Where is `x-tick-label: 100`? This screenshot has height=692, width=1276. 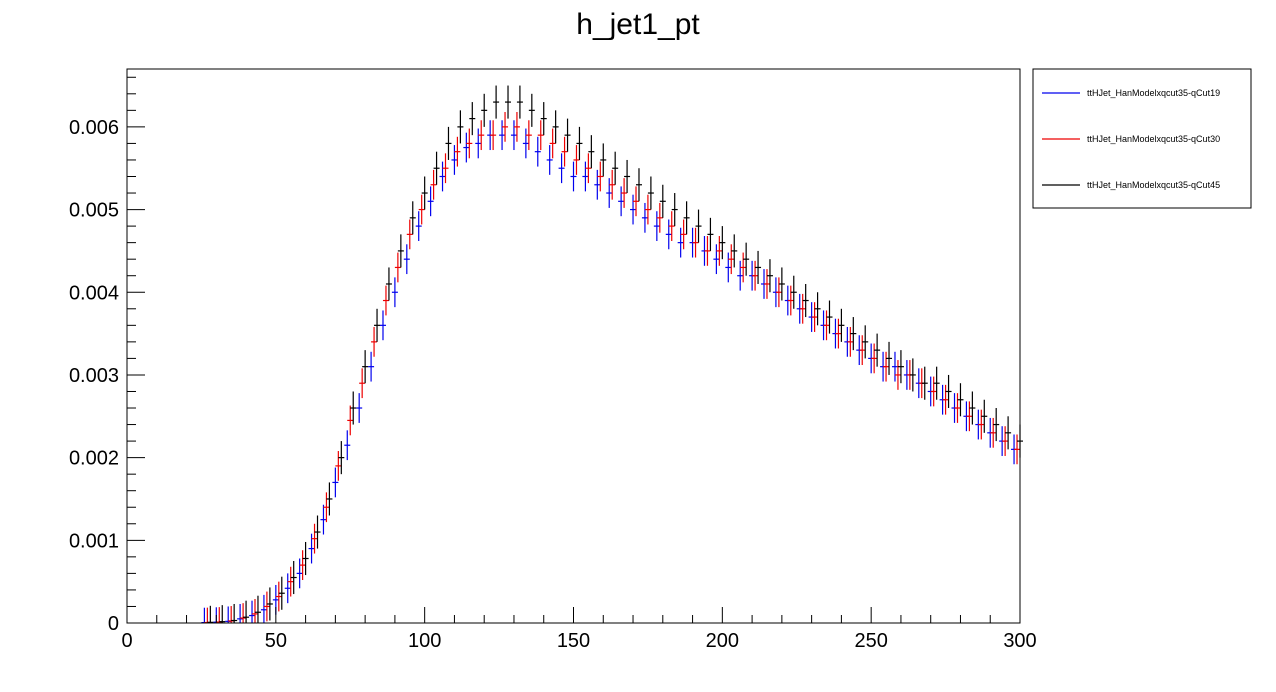
x-tick-label: 100 is located at coordinates (424, 641).